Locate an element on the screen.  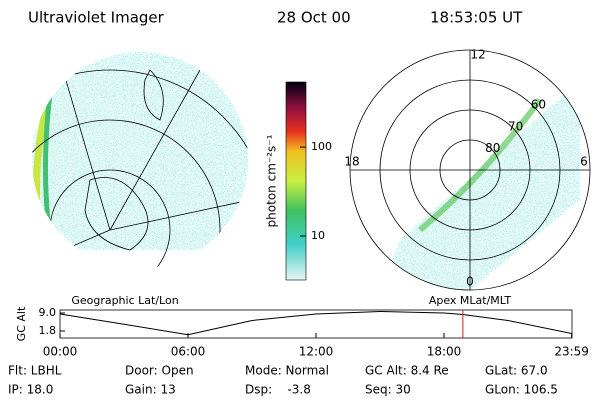
info-field: Dsp: -3.8 is located at coordinates (278, 390).